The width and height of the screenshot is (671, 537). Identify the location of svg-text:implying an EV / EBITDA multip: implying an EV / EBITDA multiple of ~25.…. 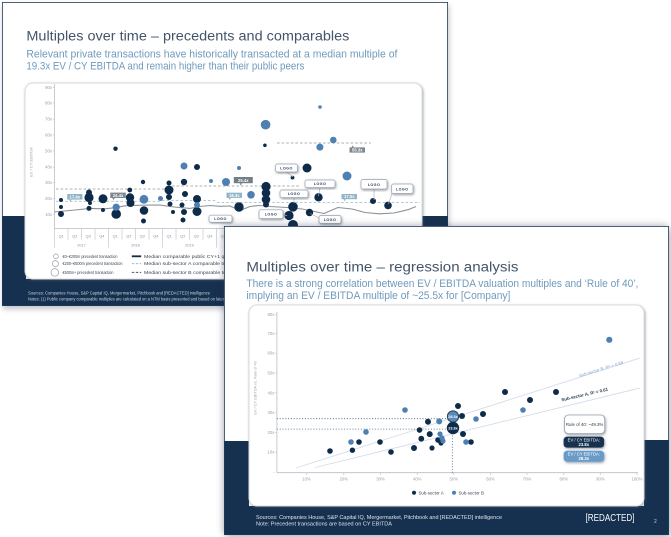
(378, 296).